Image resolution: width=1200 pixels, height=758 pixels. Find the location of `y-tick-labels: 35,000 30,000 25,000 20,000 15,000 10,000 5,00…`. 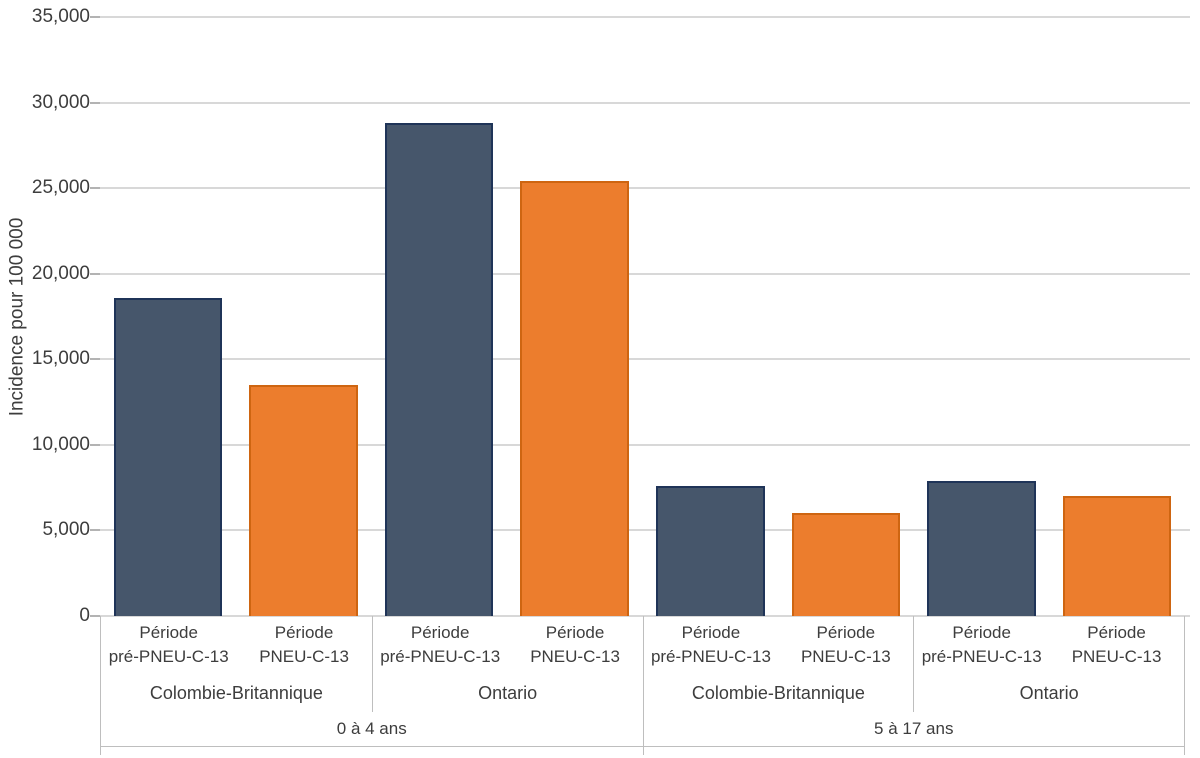

y-tick-labels: 35,000 30,000 25,000 20,000 15,000 10,000 5,00… is located at coordinates (45, 316).